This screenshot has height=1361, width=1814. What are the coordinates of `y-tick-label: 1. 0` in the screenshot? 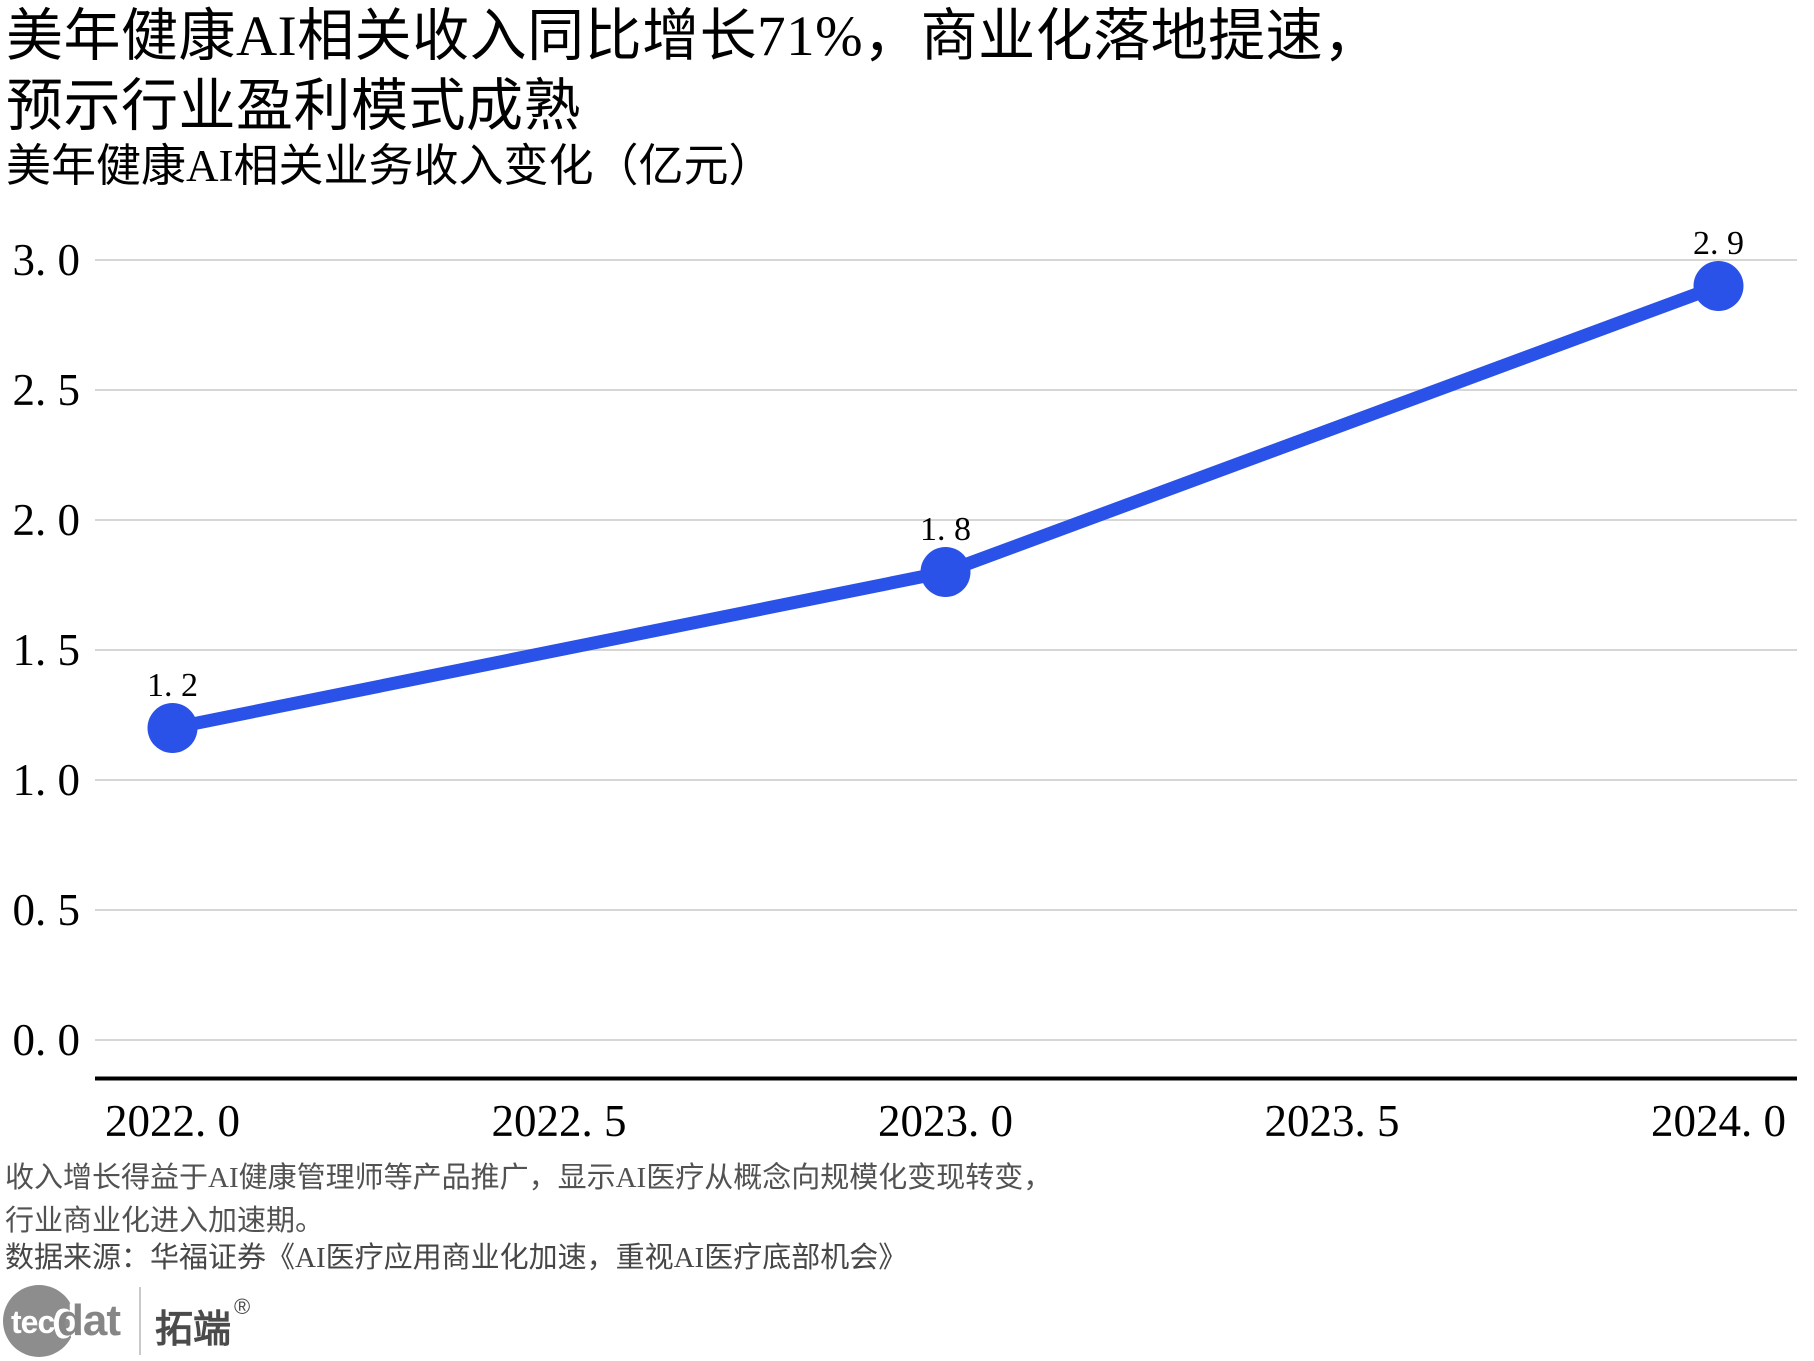 It's located at (47, 780).